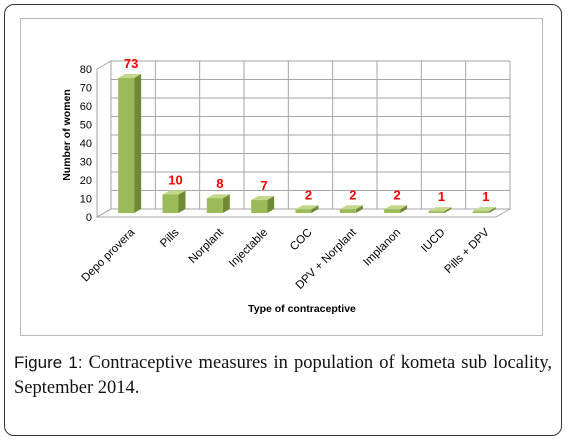  I want to click on y-tick-label: 30, so click(86, 163).